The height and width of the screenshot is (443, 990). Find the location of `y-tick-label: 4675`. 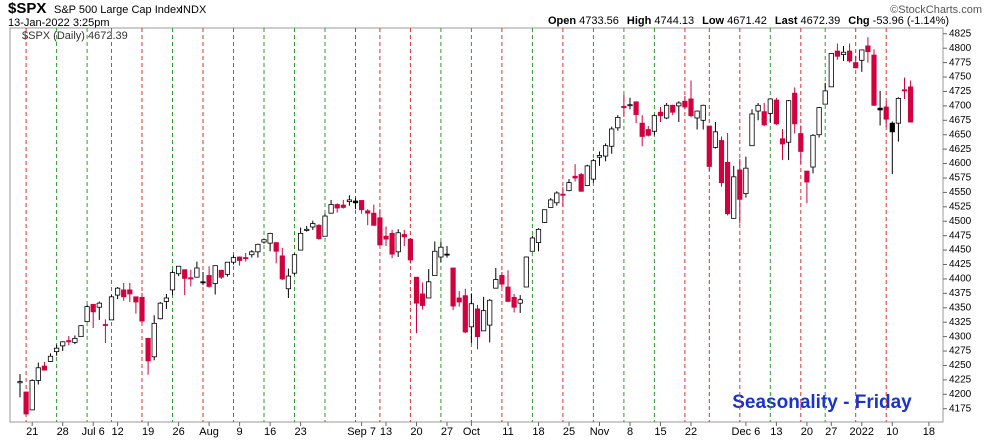

y-tick-label: 4675 is located at coordinates (960, 120).